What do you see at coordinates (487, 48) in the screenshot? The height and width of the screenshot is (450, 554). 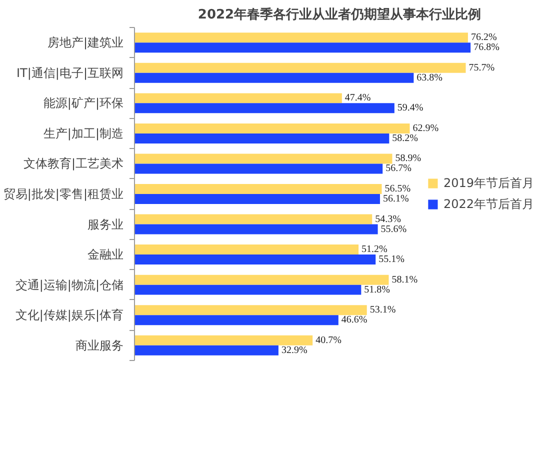 I see `data-label: 76.8%` at bounding box center [487, 48].